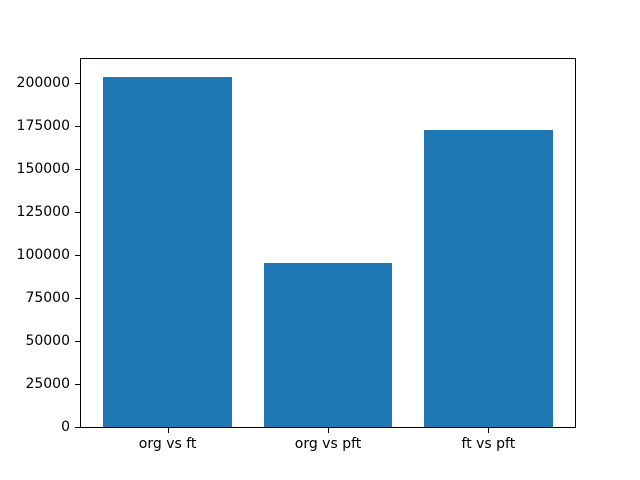 This screenshot has width=640, height=480. I want to click on y-tick-label-200000: 200000, so click(43, 83).